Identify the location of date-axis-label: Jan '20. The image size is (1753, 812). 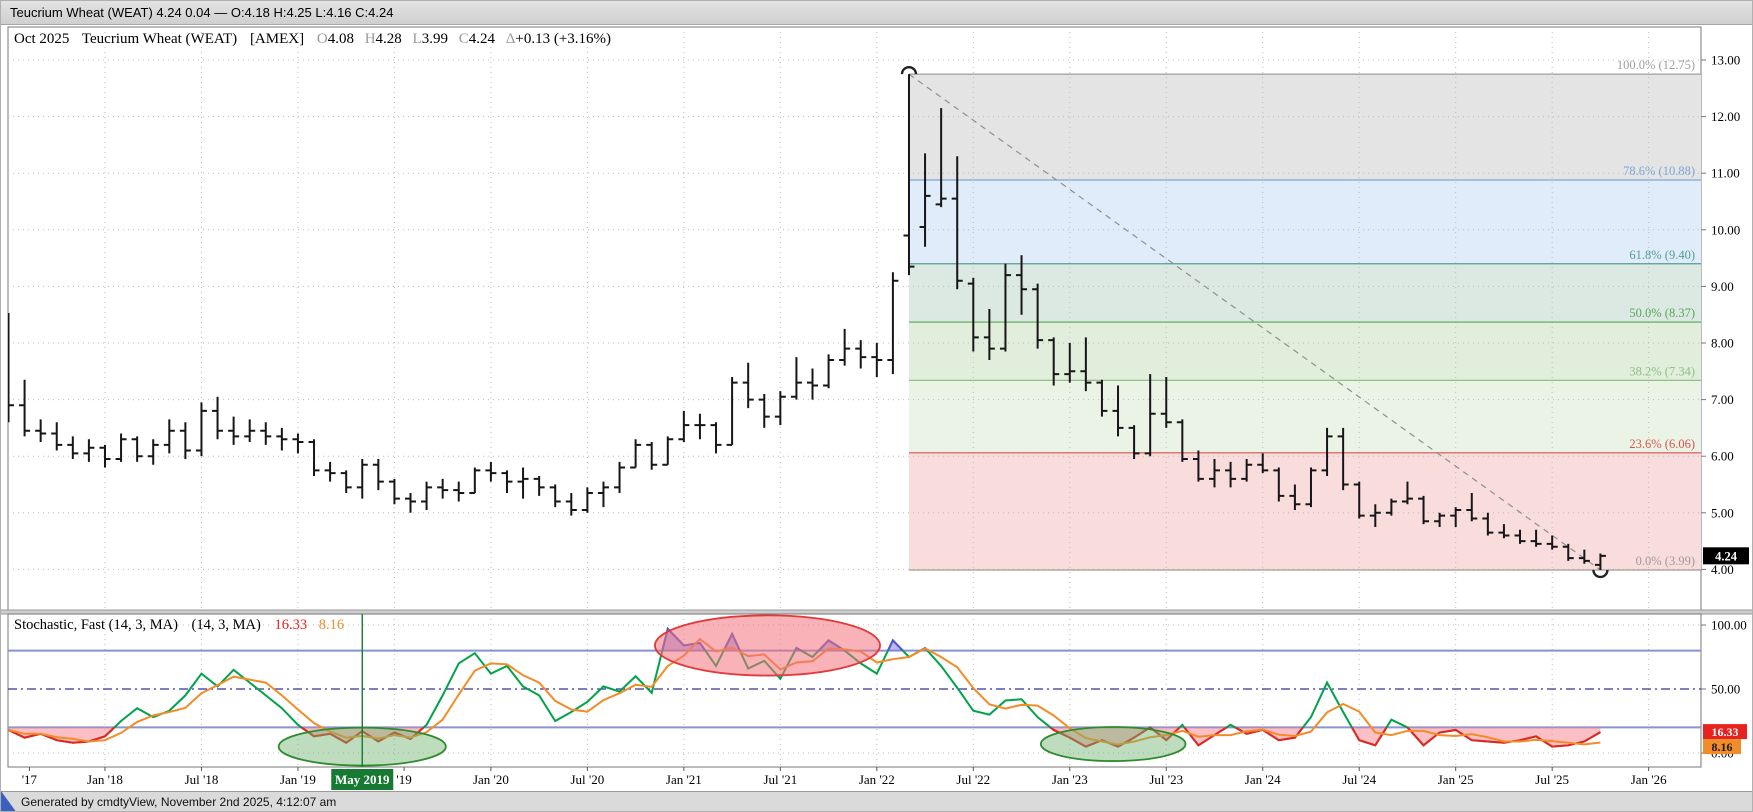
(491, 779).